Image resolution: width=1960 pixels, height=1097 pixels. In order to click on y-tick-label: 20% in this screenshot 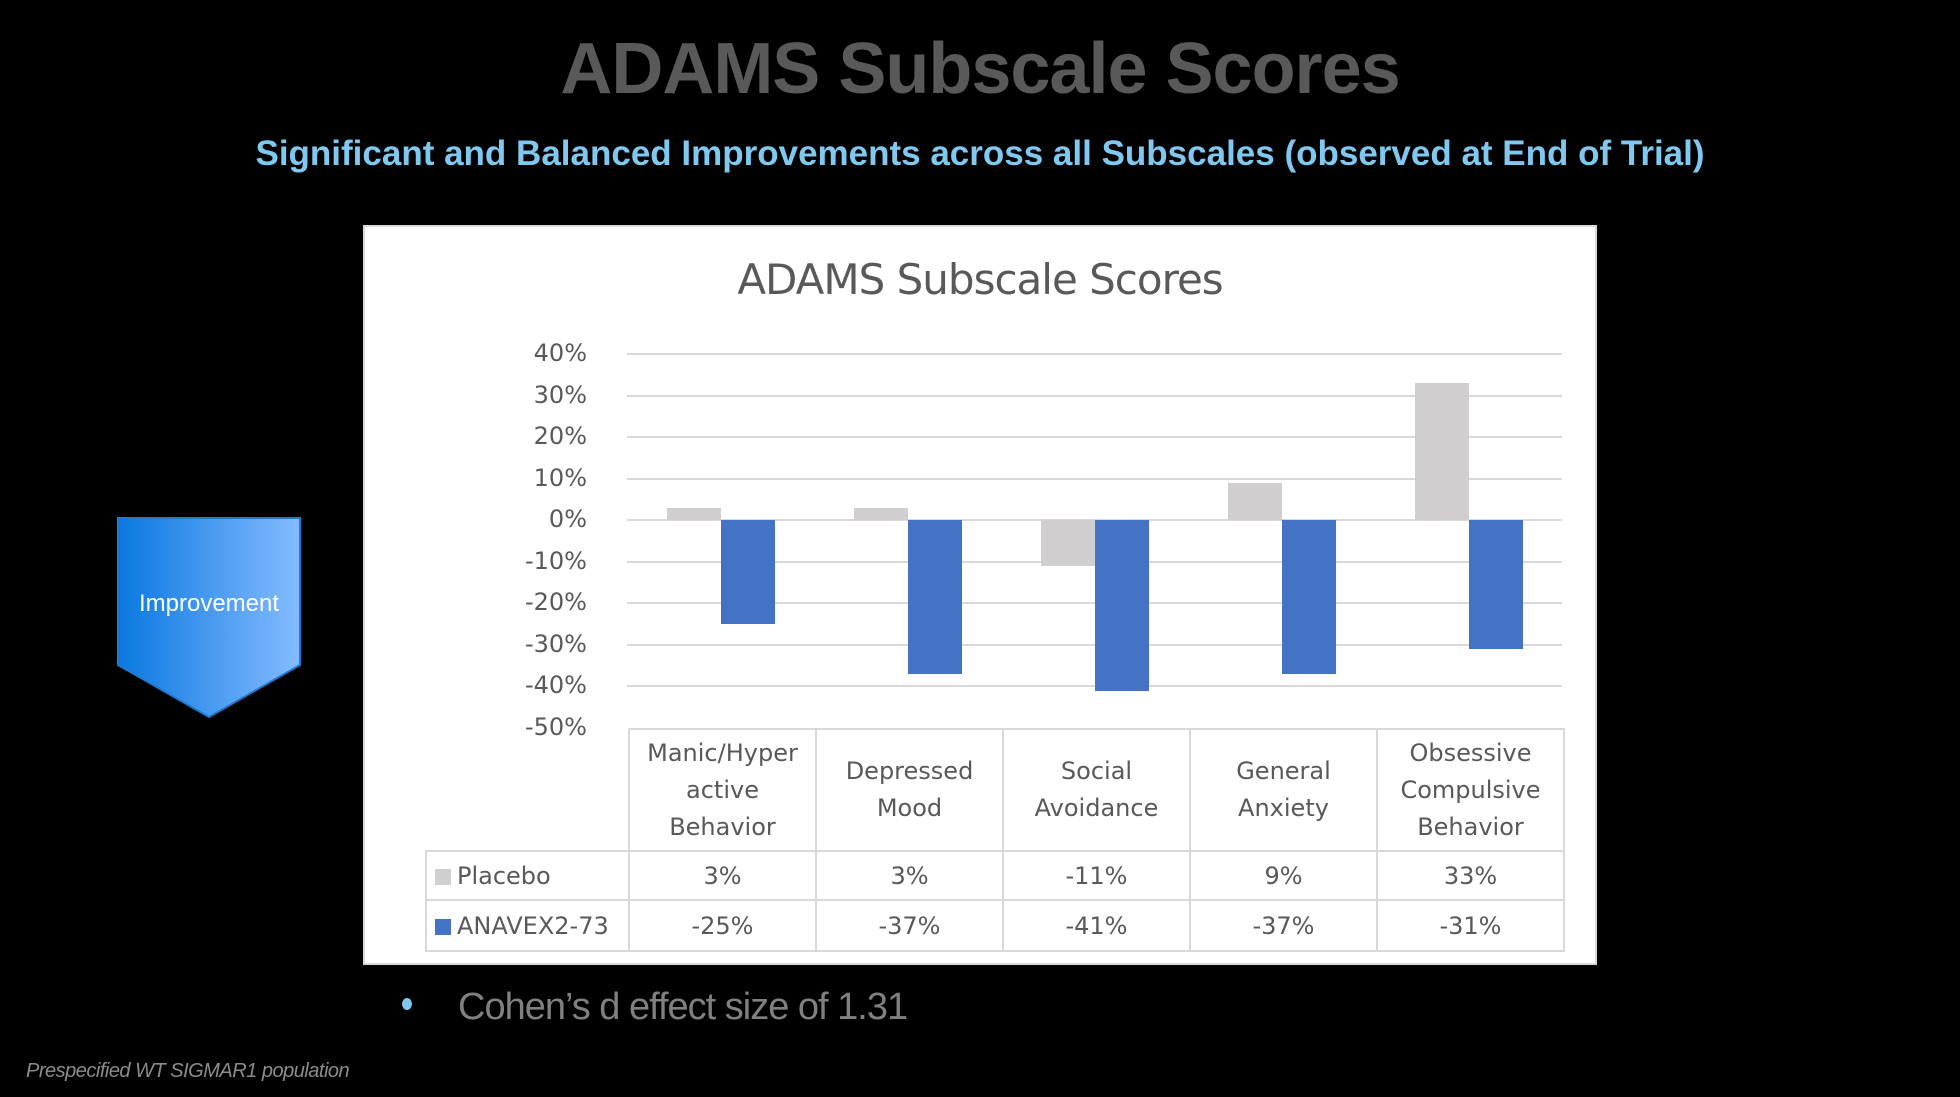, I will do `click(560, 436)`.